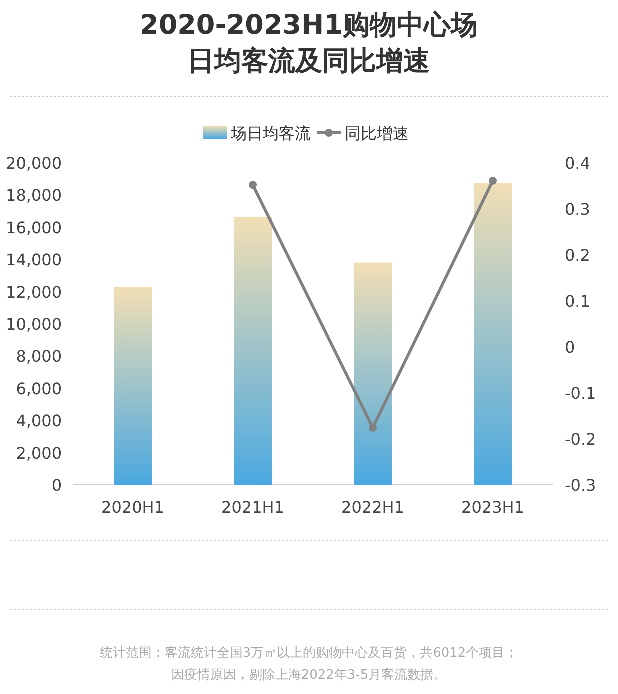 The width and height of the screenshot is (618, 694). Describe the element at coordinates (34, 228) in the screenshot. I see `y-tick-label: 16,000` at that location.